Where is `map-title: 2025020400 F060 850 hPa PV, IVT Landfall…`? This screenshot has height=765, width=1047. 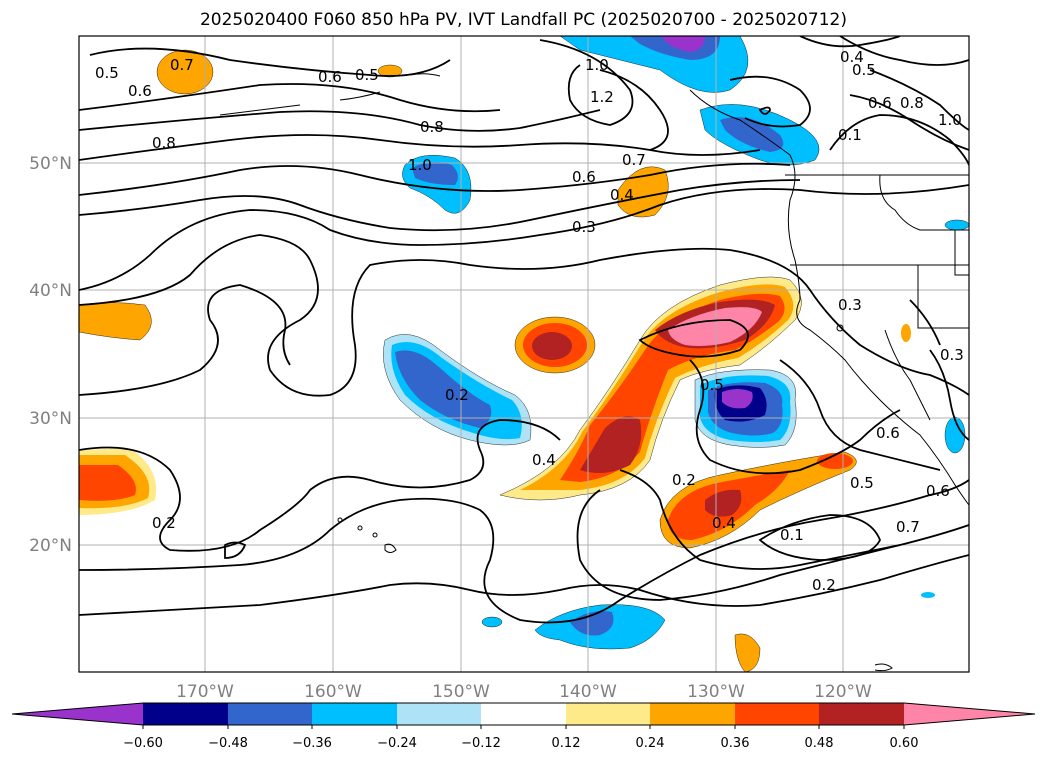 map-title: 2025020400 F060 850 hPa PV, IVT Landfall… is located at coordinates (523, 20).